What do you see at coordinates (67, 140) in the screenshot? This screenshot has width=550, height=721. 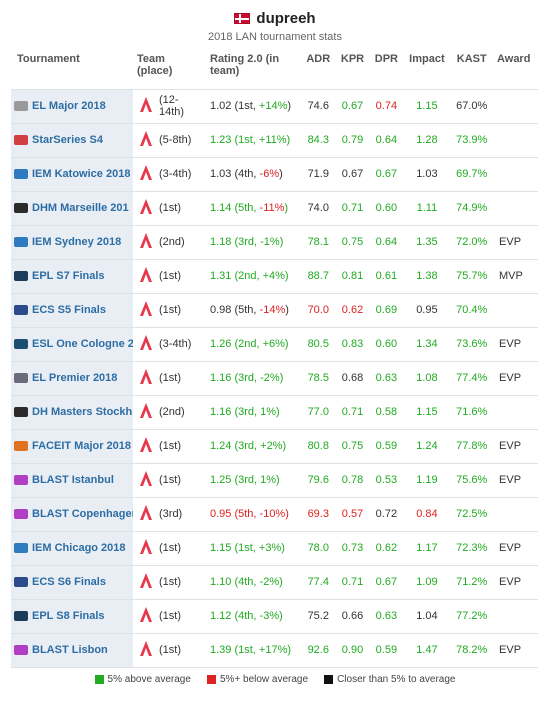 I see `tournament-link: StarSeries S4` at bounding box center [67, 140].